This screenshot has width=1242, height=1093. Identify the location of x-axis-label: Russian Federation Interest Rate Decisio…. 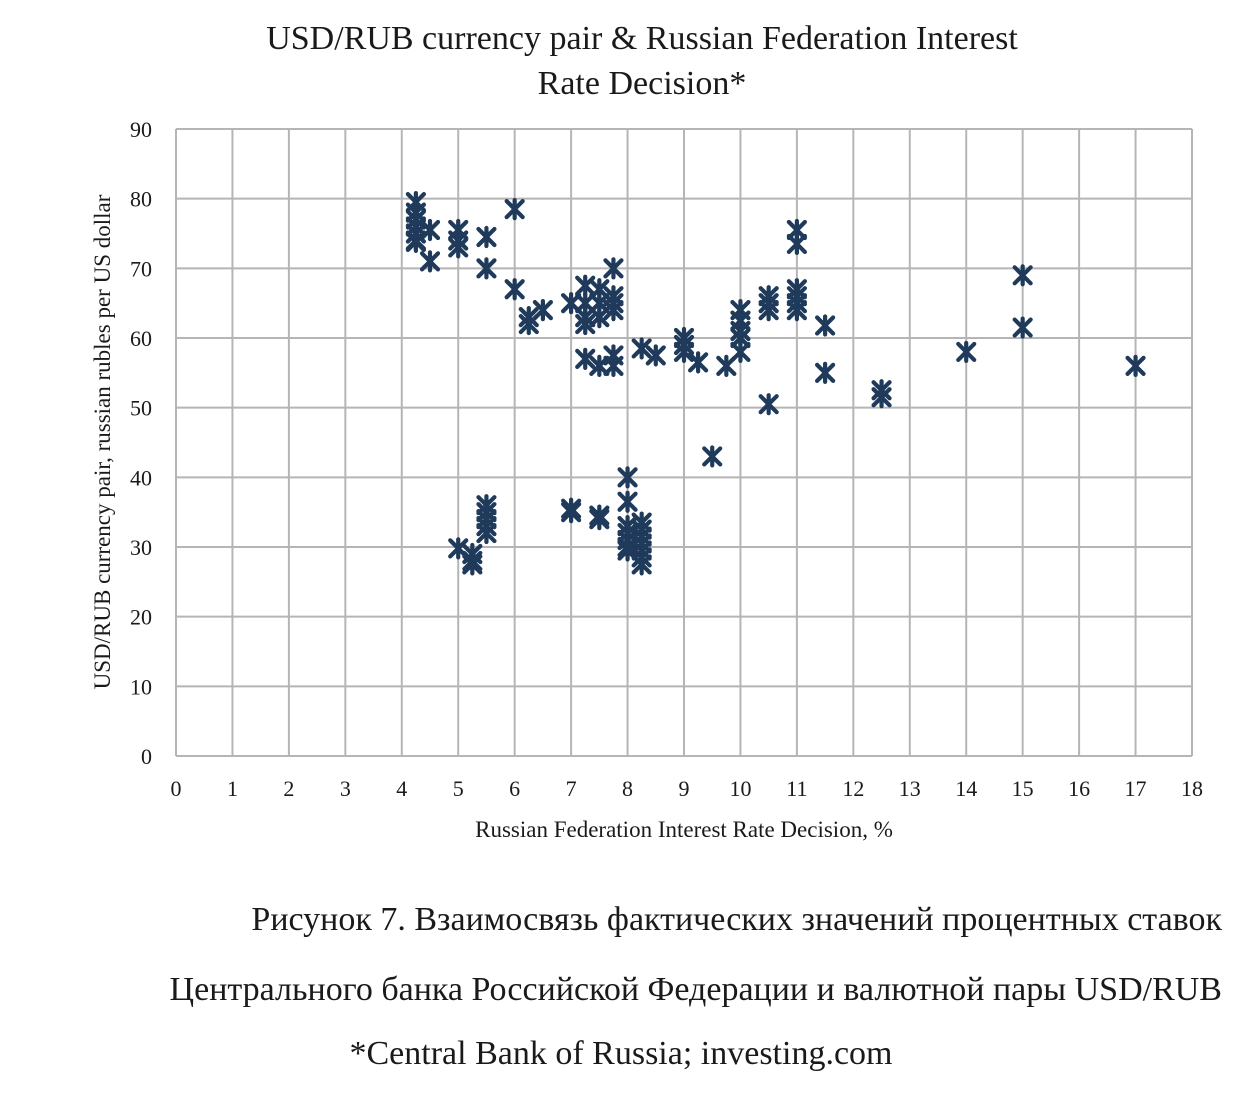
(684, 829).